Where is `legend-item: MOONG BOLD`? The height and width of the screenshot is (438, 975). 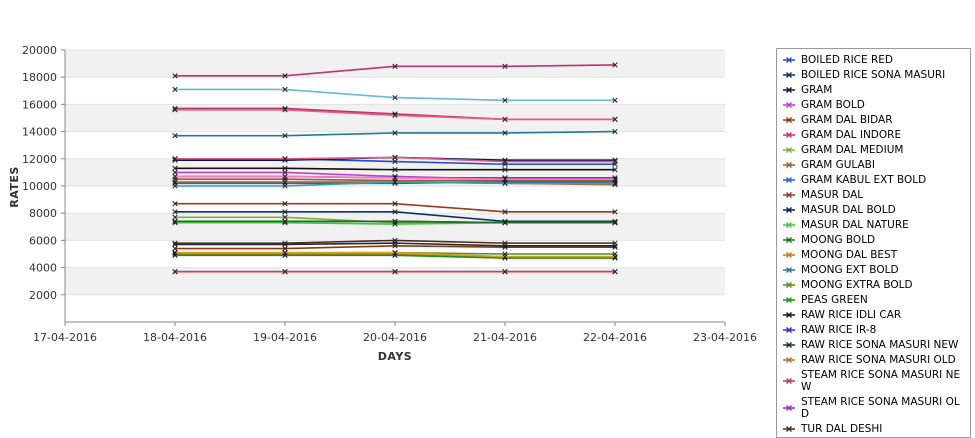 legend-item: MOONG BOLD is located at coordinates (873, 240).